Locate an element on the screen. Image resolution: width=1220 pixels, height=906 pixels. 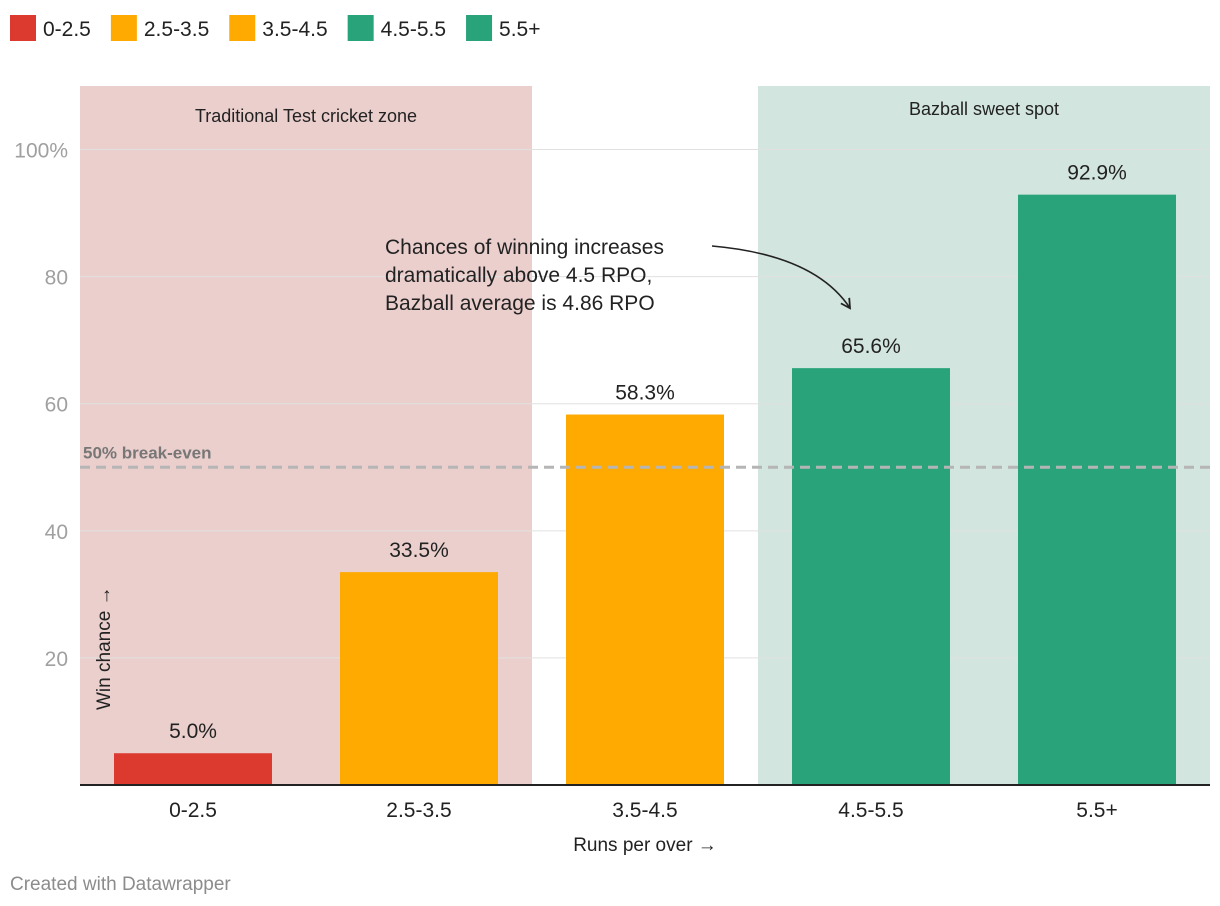
data-label-0-2.5: 5.0% is located at coordinates (193, 731).